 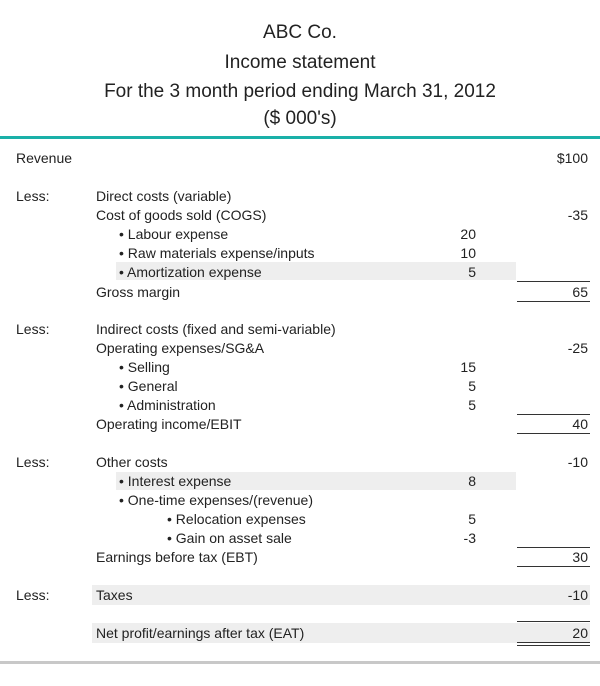 What do you see at coordinates (468, 367) in the screenshot?
I see `selling-value: 15` at bounding box center [468, 367].